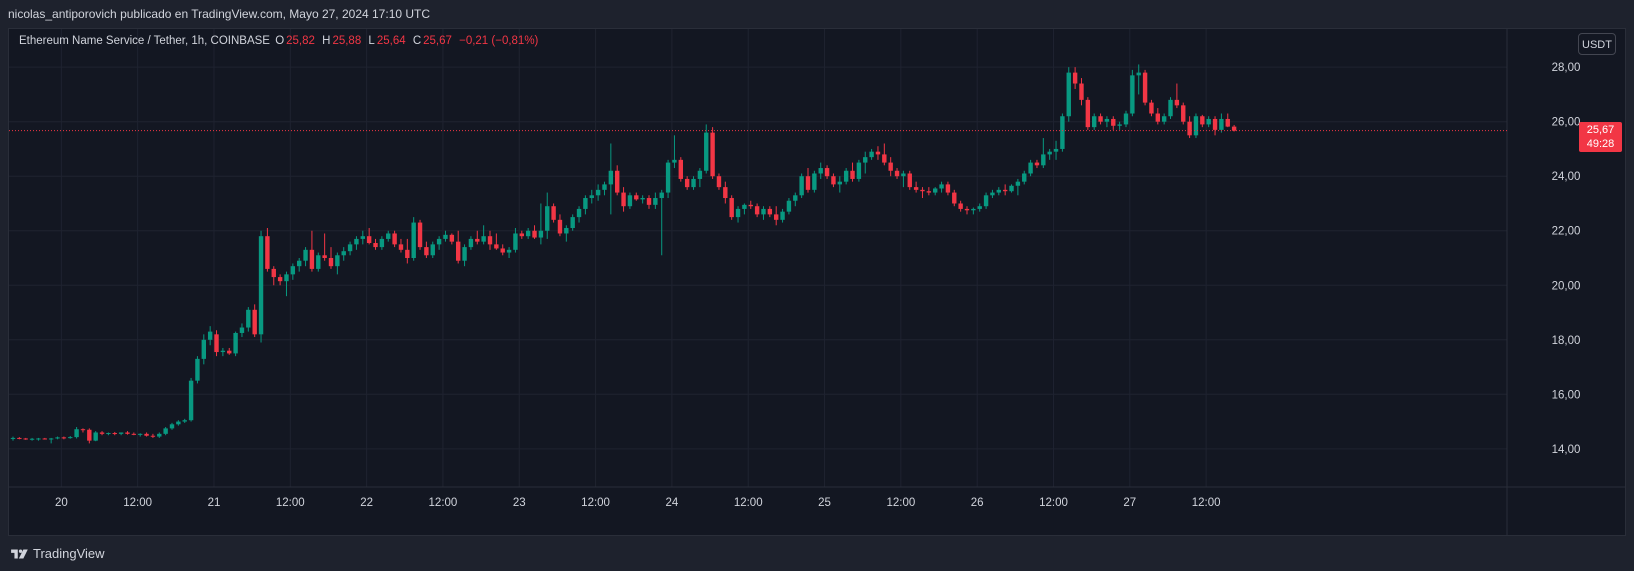 This screenshot has width=1634, height=571. Describe the element at coordinates (1597, 44) in the screenshot. I see `currency-button: USDT` at that location.